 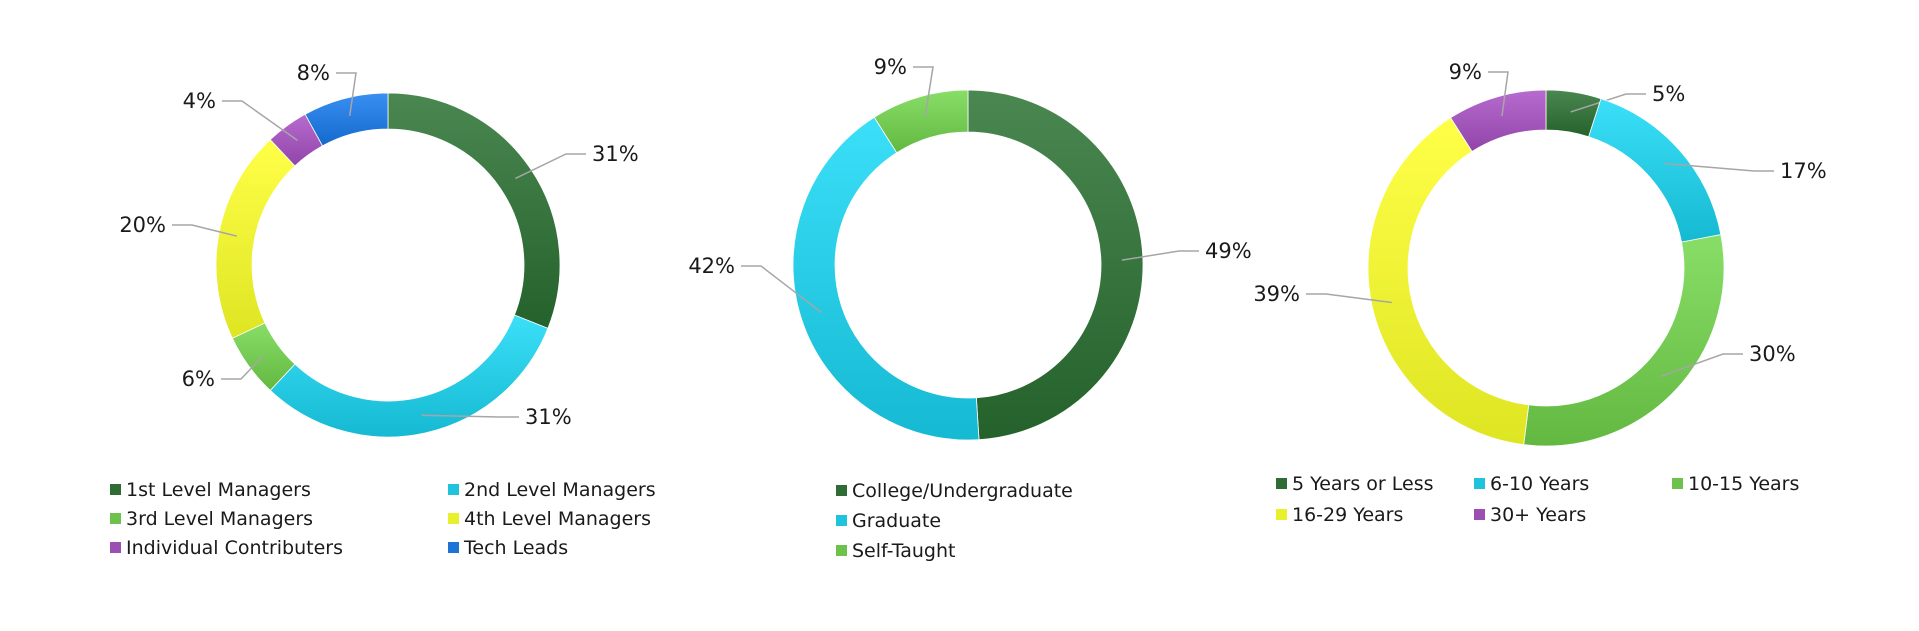 I want to click on legend-item-3rd-level-managers: 3rd Level Managers, so click(x=219, y=519).